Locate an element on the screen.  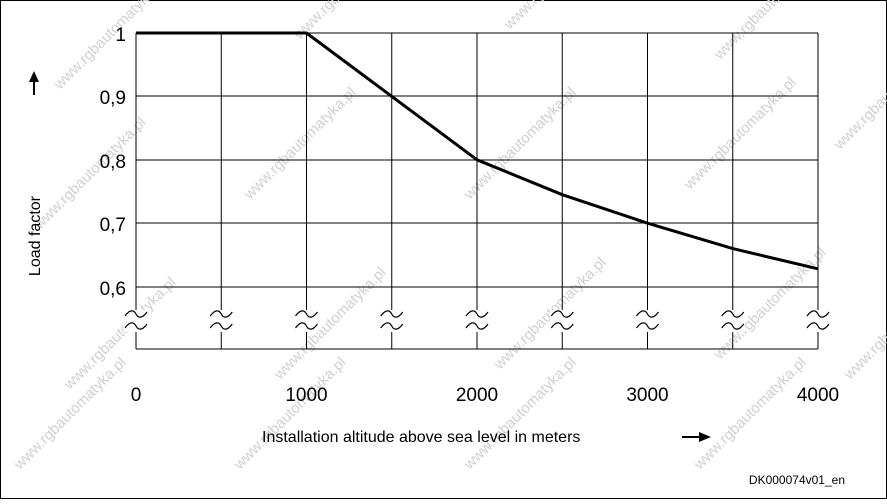
axis-break-marks is located at coordinates (477, 321).